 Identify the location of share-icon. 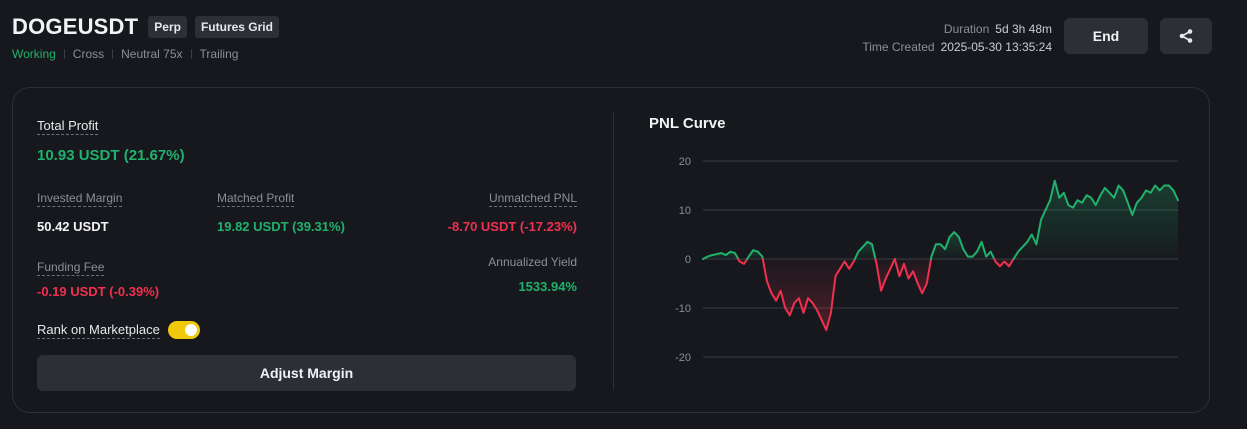
(1186, 36).